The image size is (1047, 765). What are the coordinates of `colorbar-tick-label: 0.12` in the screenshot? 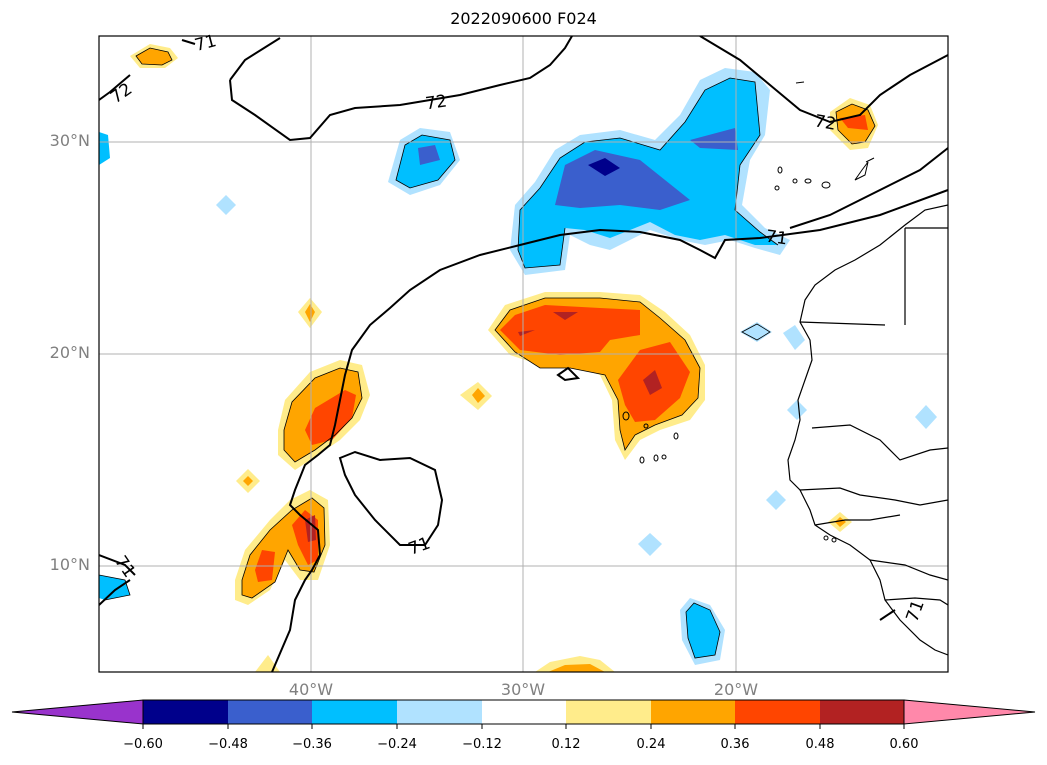 It's located at (566, 744).